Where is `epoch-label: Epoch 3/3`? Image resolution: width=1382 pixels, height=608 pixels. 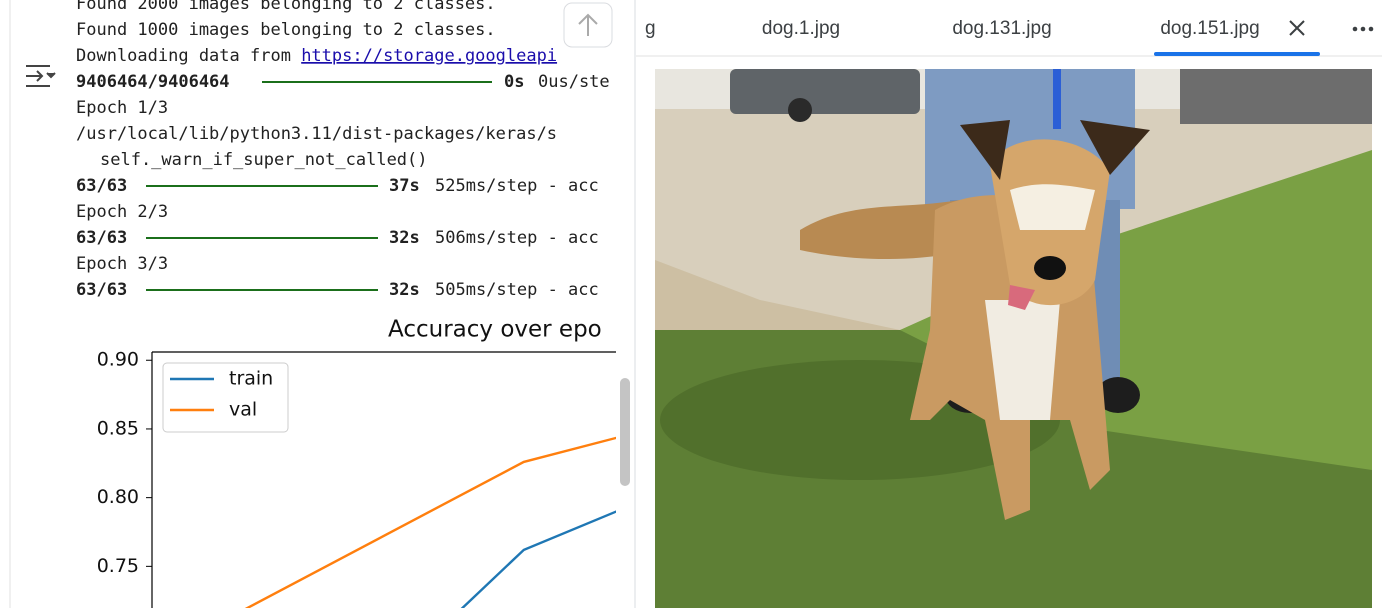 epoch-label: Epoch 3/3 is located at coordinates (122, 264).